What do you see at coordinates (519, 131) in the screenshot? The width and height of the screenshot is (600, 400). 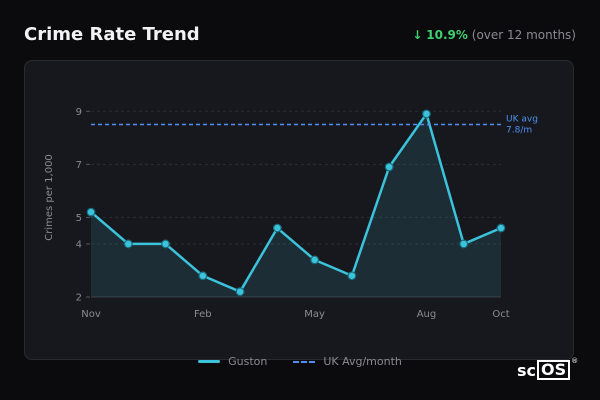 I see `reference-label-line2: 7.8/m` at bounding box center [519, 131].